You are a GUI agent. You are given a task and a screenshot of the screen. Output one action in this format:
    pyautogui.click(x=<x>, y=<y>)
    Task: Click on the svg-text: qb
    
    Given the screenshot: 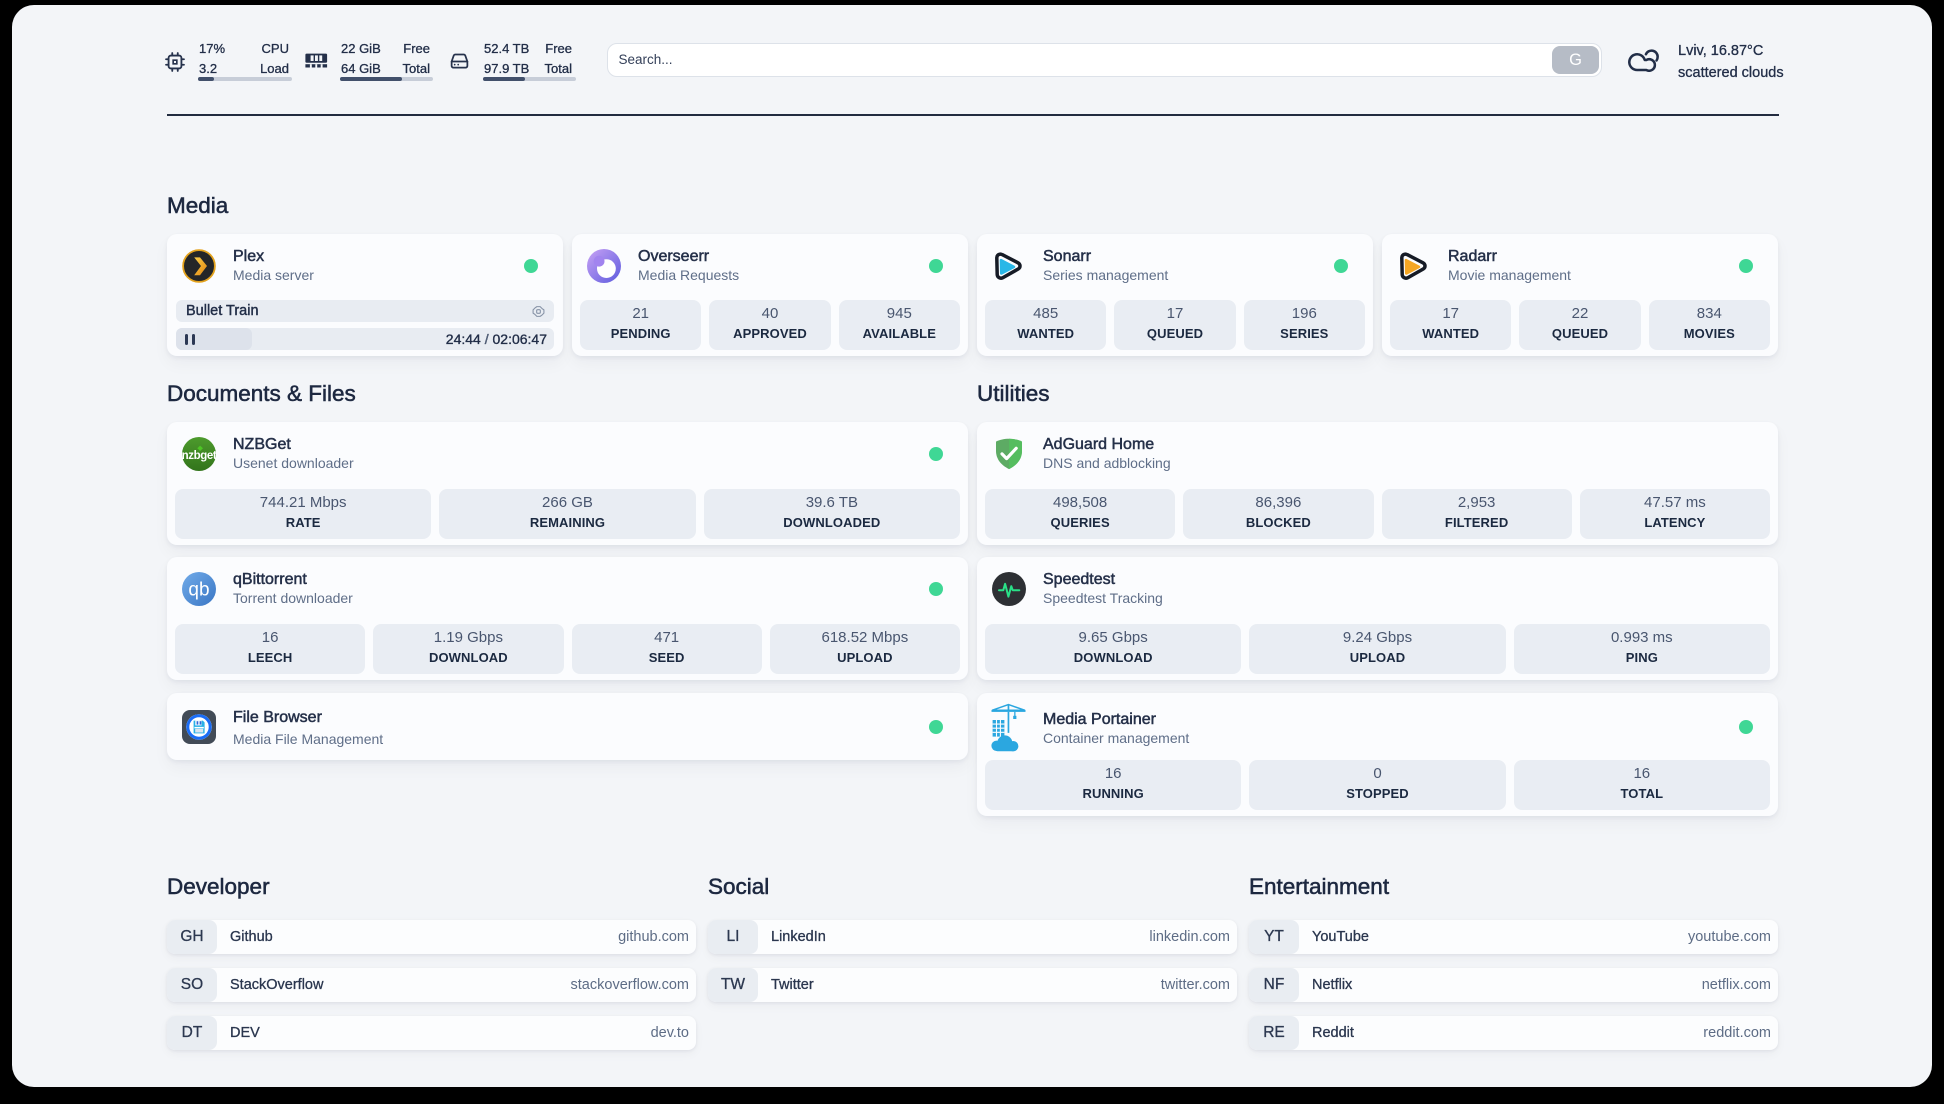 What is the action you would take?
    pyautogui.click(x=198, y=590)
    